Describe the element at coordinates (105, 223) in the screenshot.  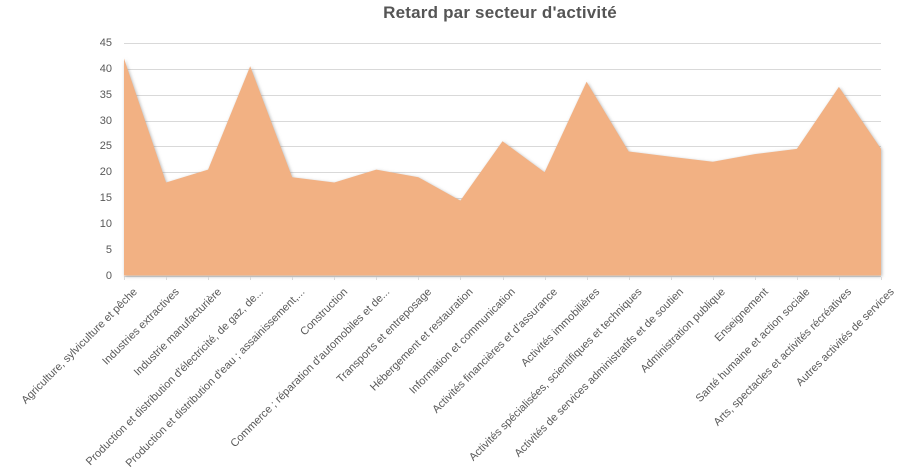
I see `y-axis-tick-label: 10` at that location.